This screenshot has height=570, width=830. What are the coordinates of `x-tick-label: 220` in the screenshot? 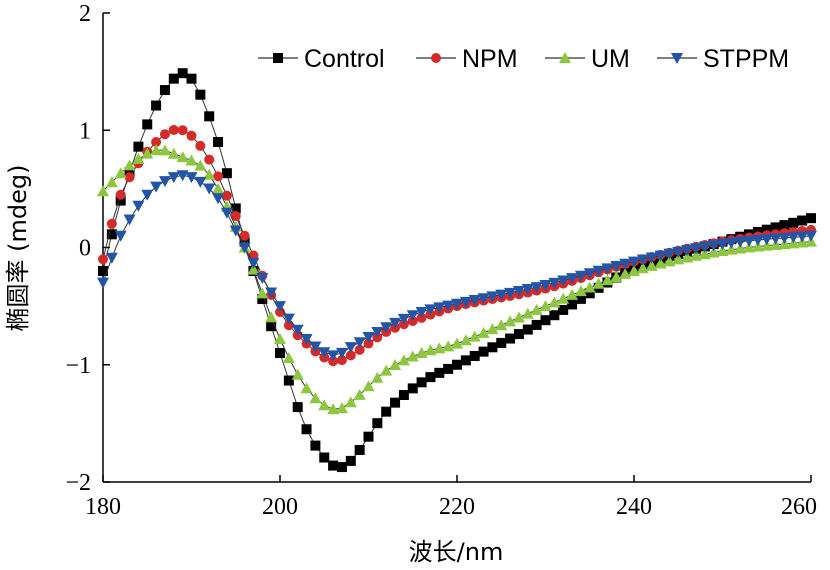 It's located at (457, 507).